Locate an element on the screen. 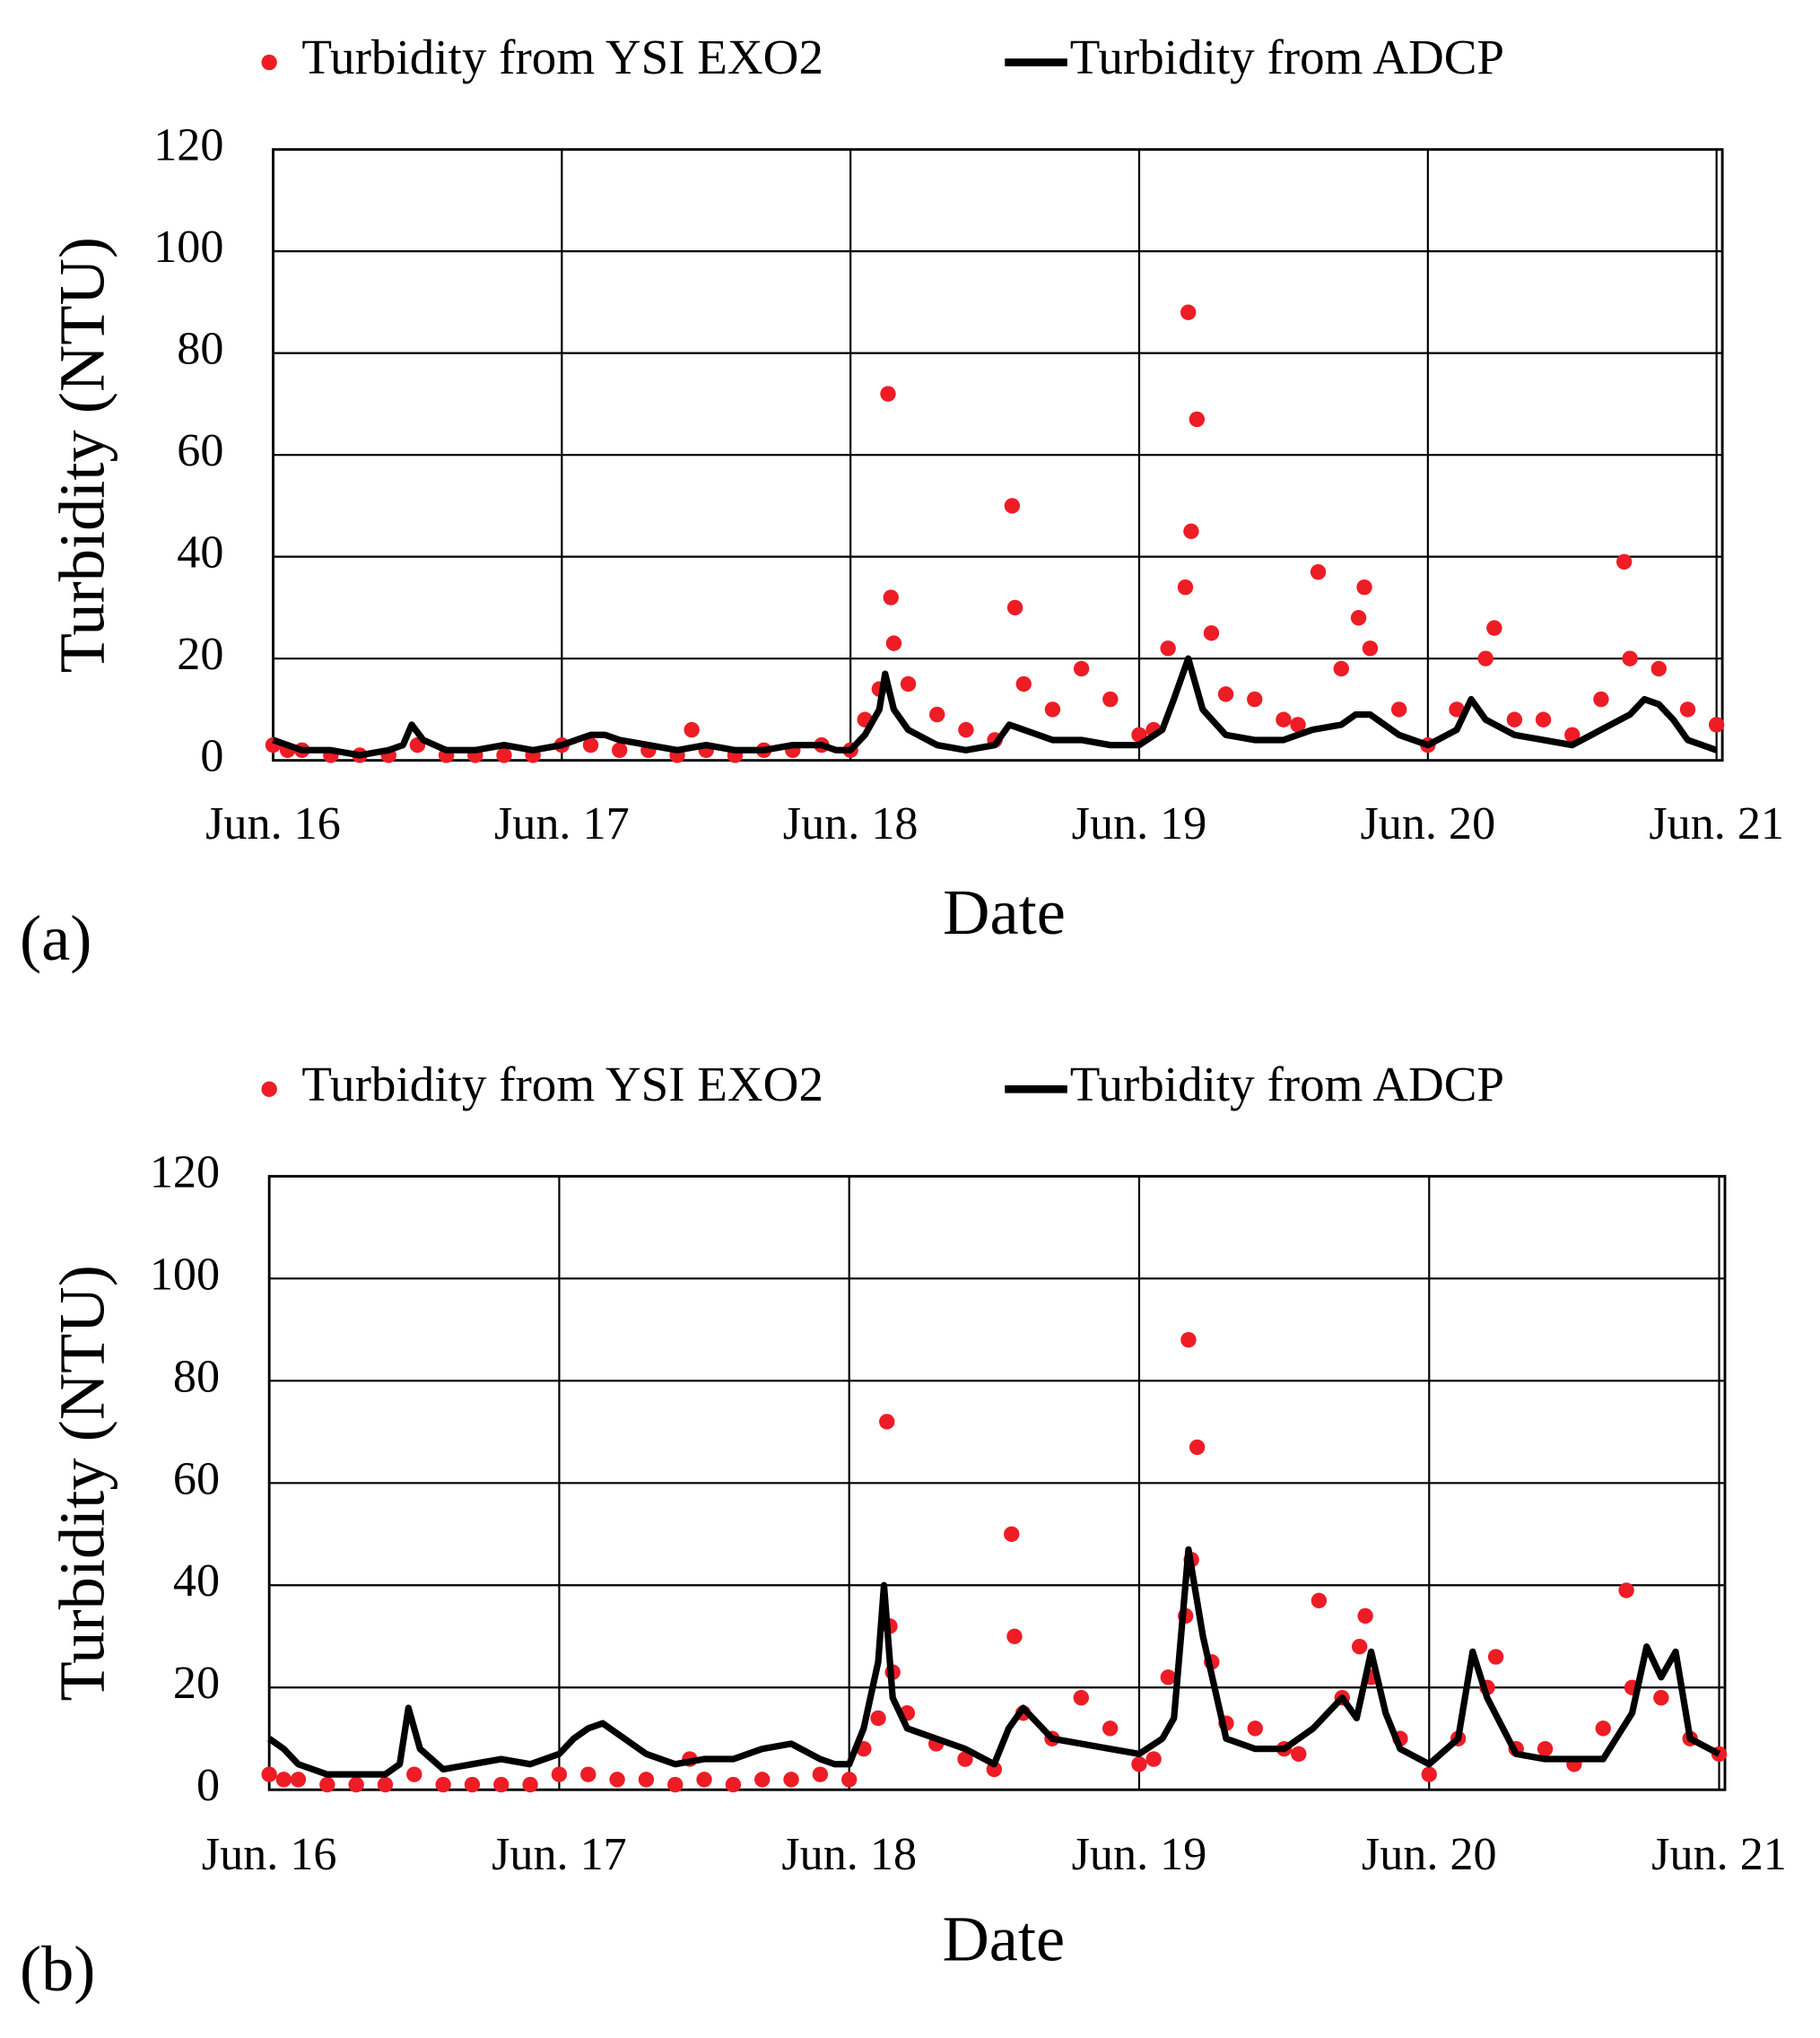 This screenshot has width=1820, height=2038. adcp-line is located at coordinates (994, 1662).